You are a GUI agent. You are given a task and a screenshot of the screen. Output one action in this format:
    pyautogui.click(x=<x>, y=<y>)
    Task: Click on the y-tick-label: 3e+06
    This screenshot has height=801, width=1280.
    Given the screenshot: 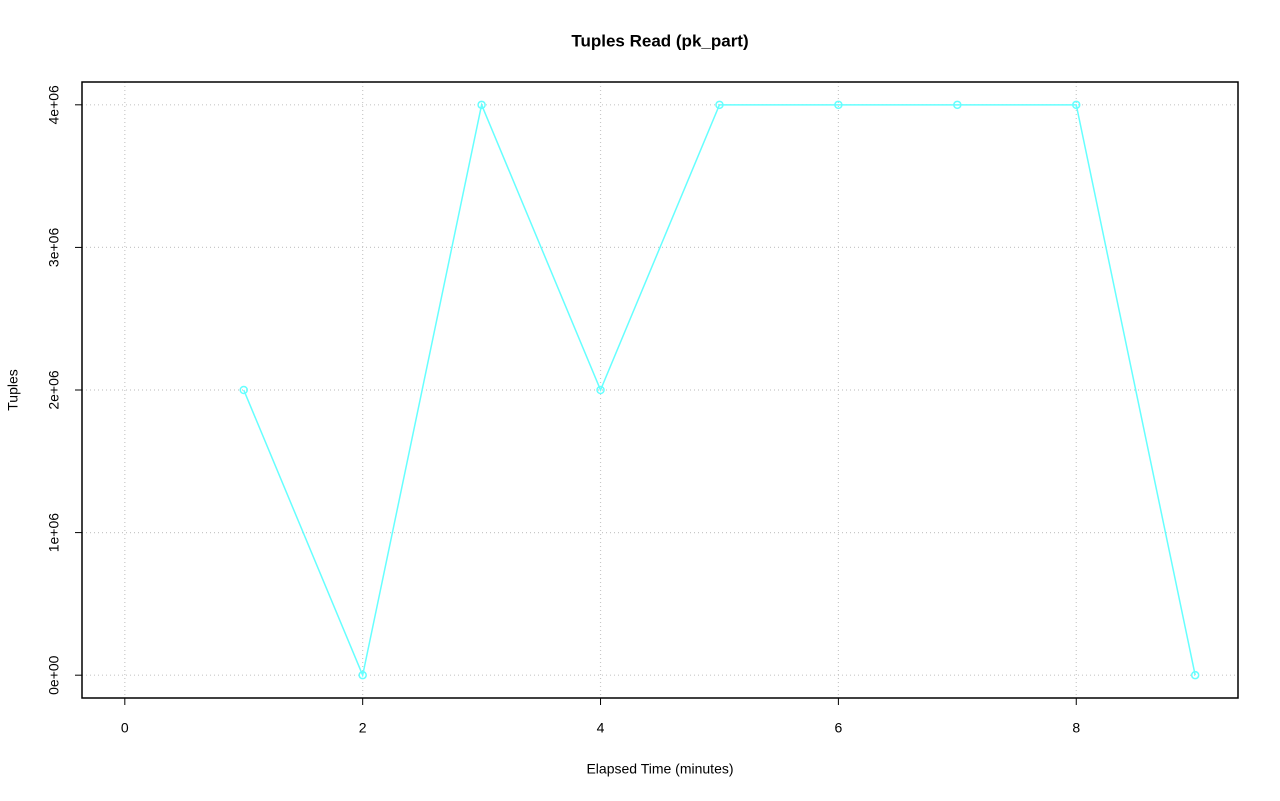 What is the action you would take?
    pyautogui.click(x=54, y=248)
    